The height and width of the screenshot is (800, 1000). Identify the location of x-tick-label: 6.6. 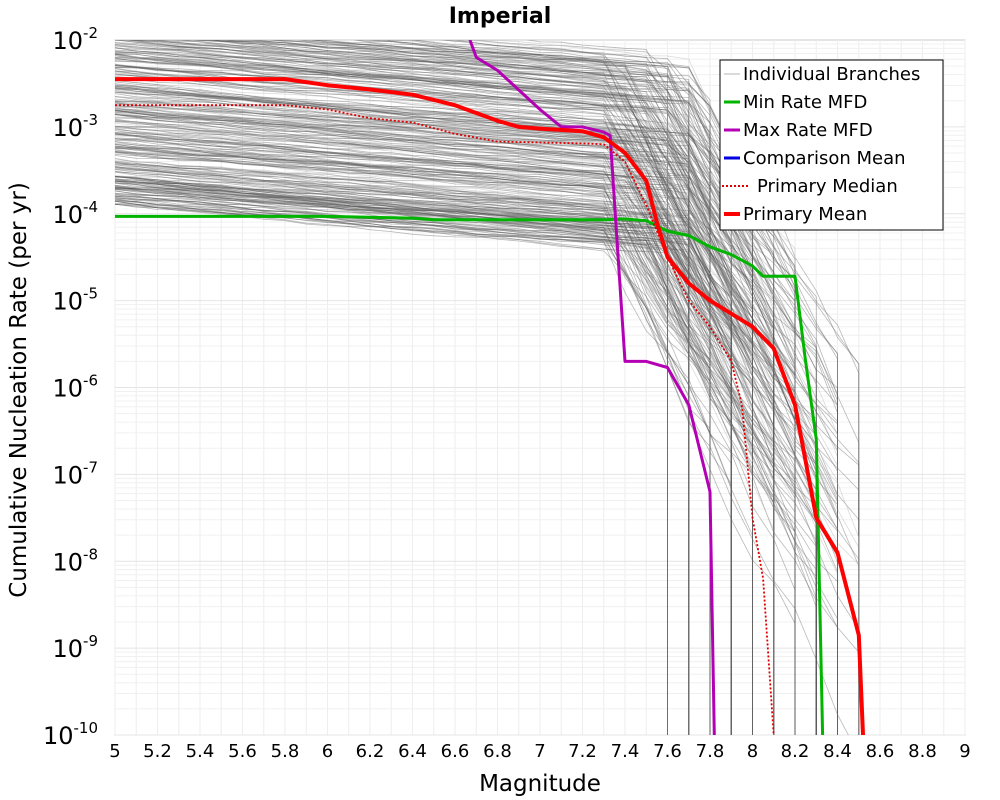
(455, 751).